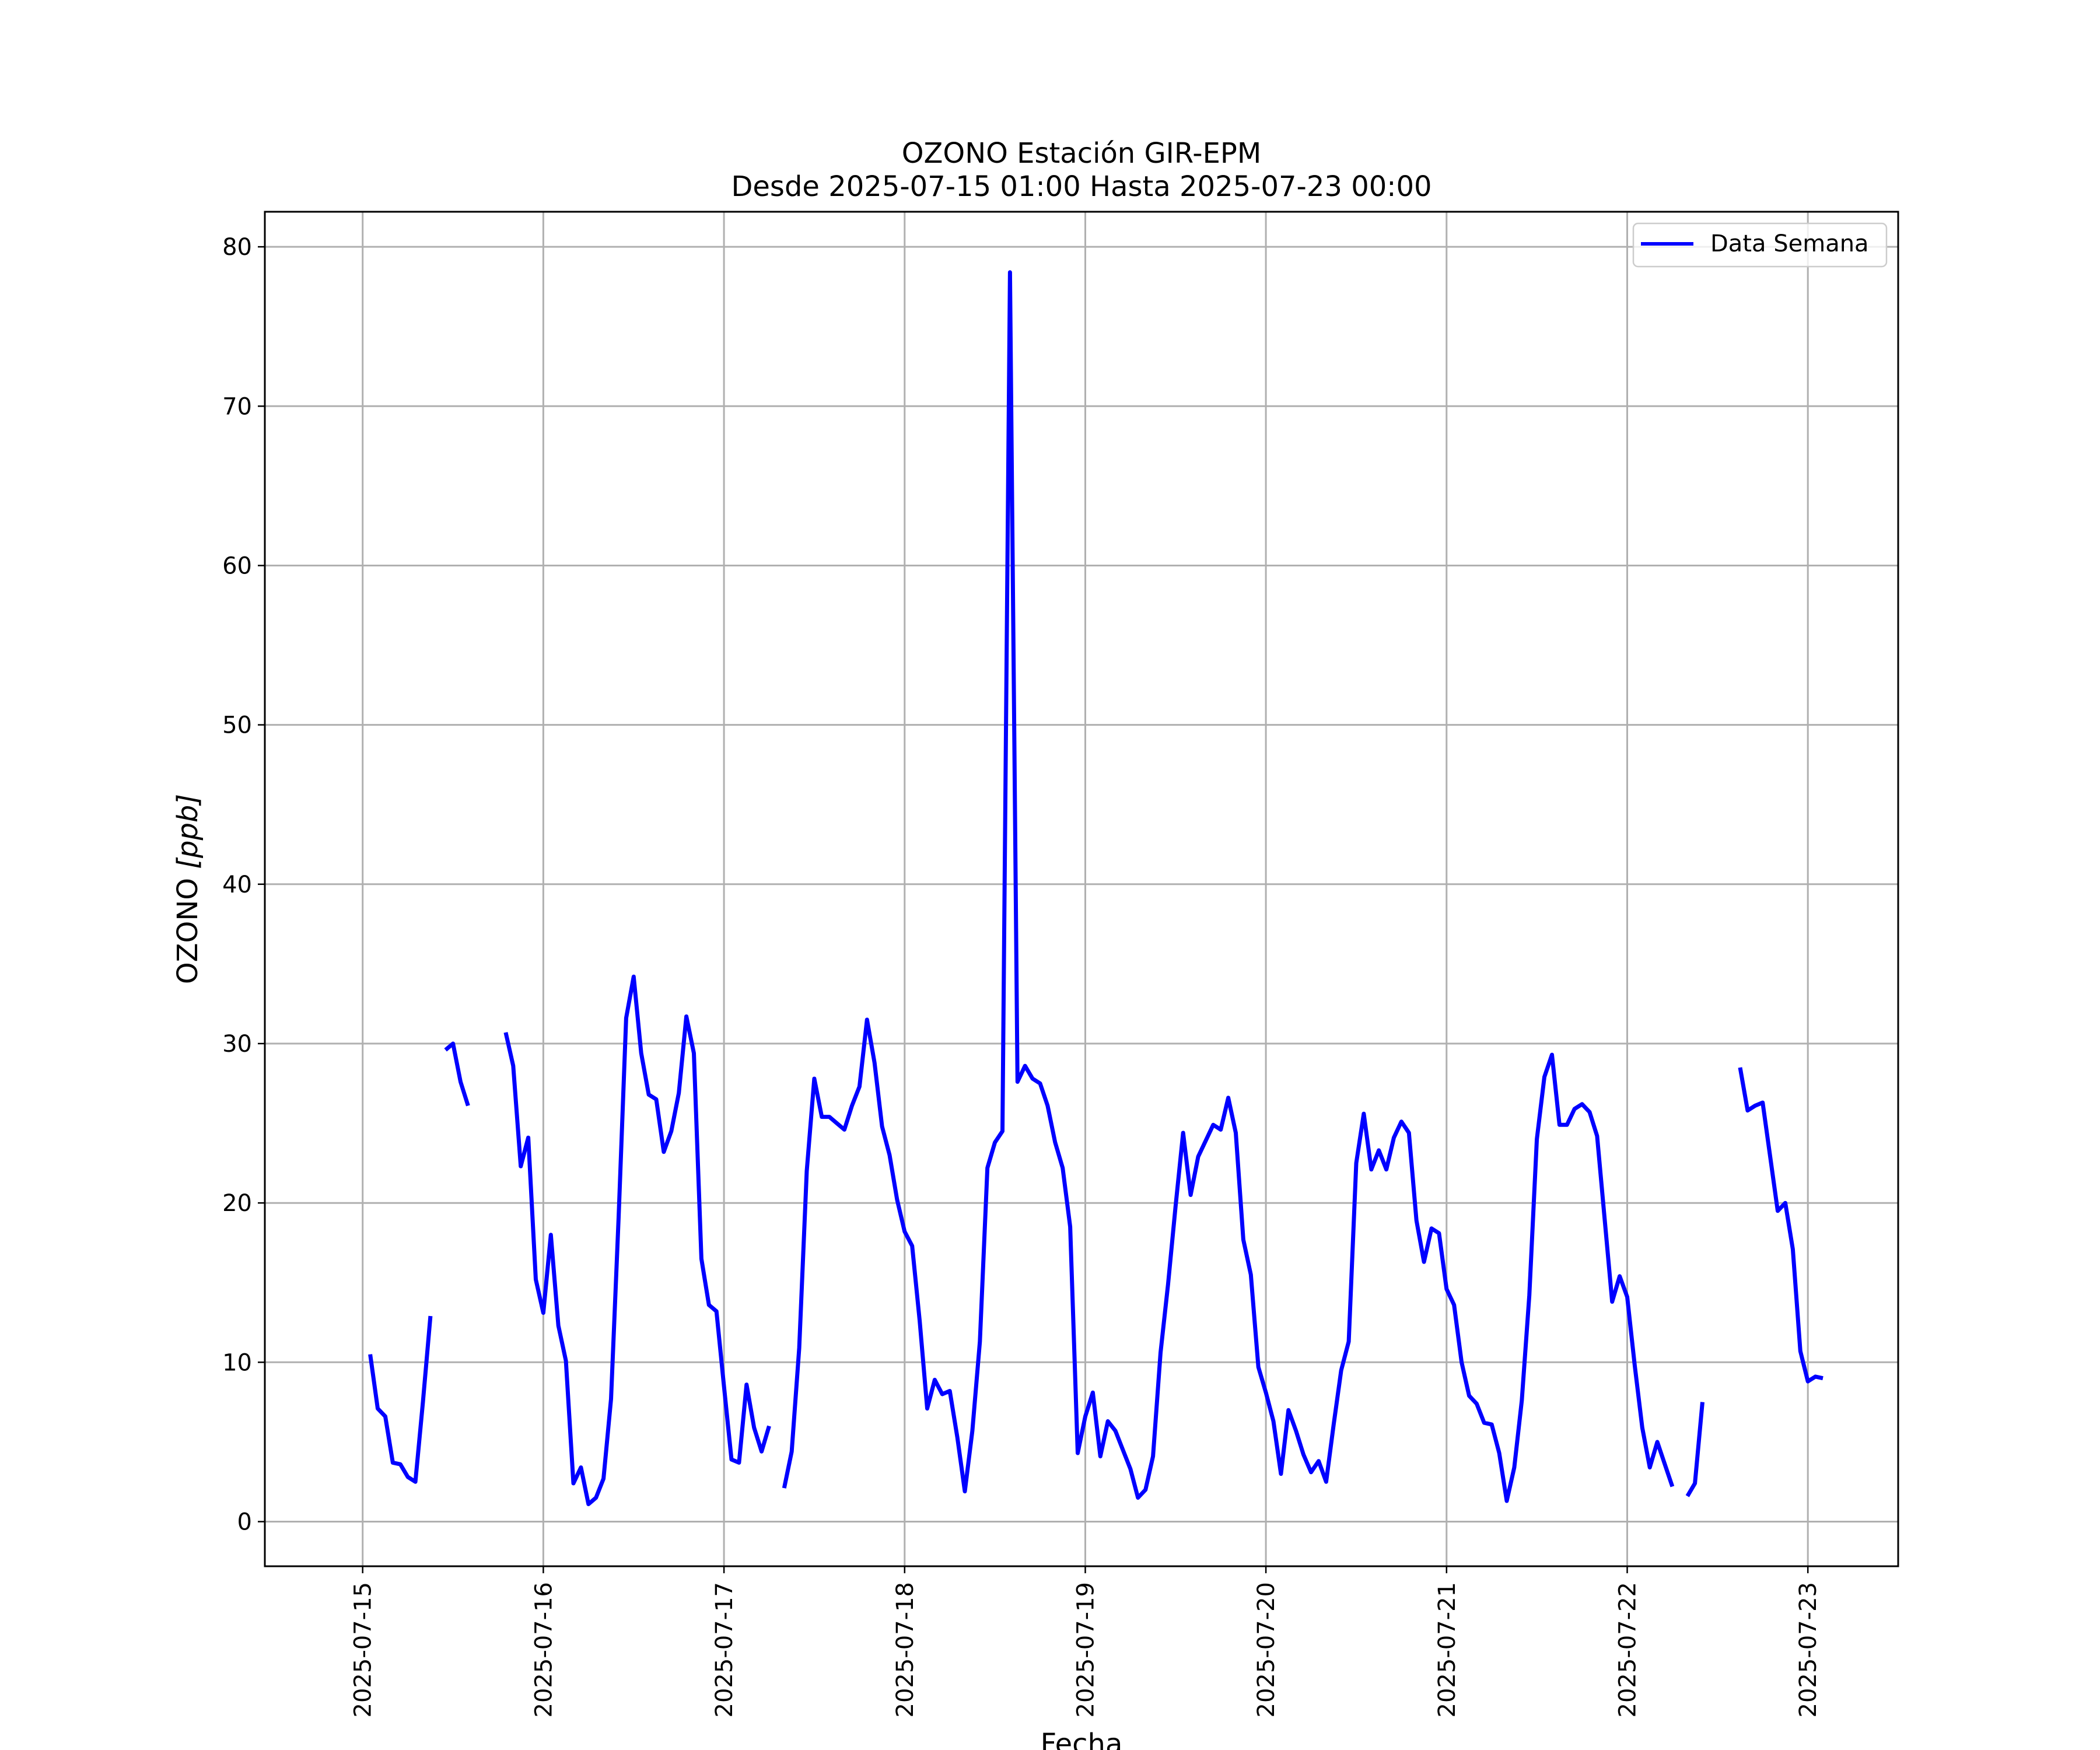 The width and height of the screenshot is (2100, 1750). What do you see at coordinates (1789, 243) in the screenshot?
I see `legend-label: Data Semana` at bounding box center [1789, 243].